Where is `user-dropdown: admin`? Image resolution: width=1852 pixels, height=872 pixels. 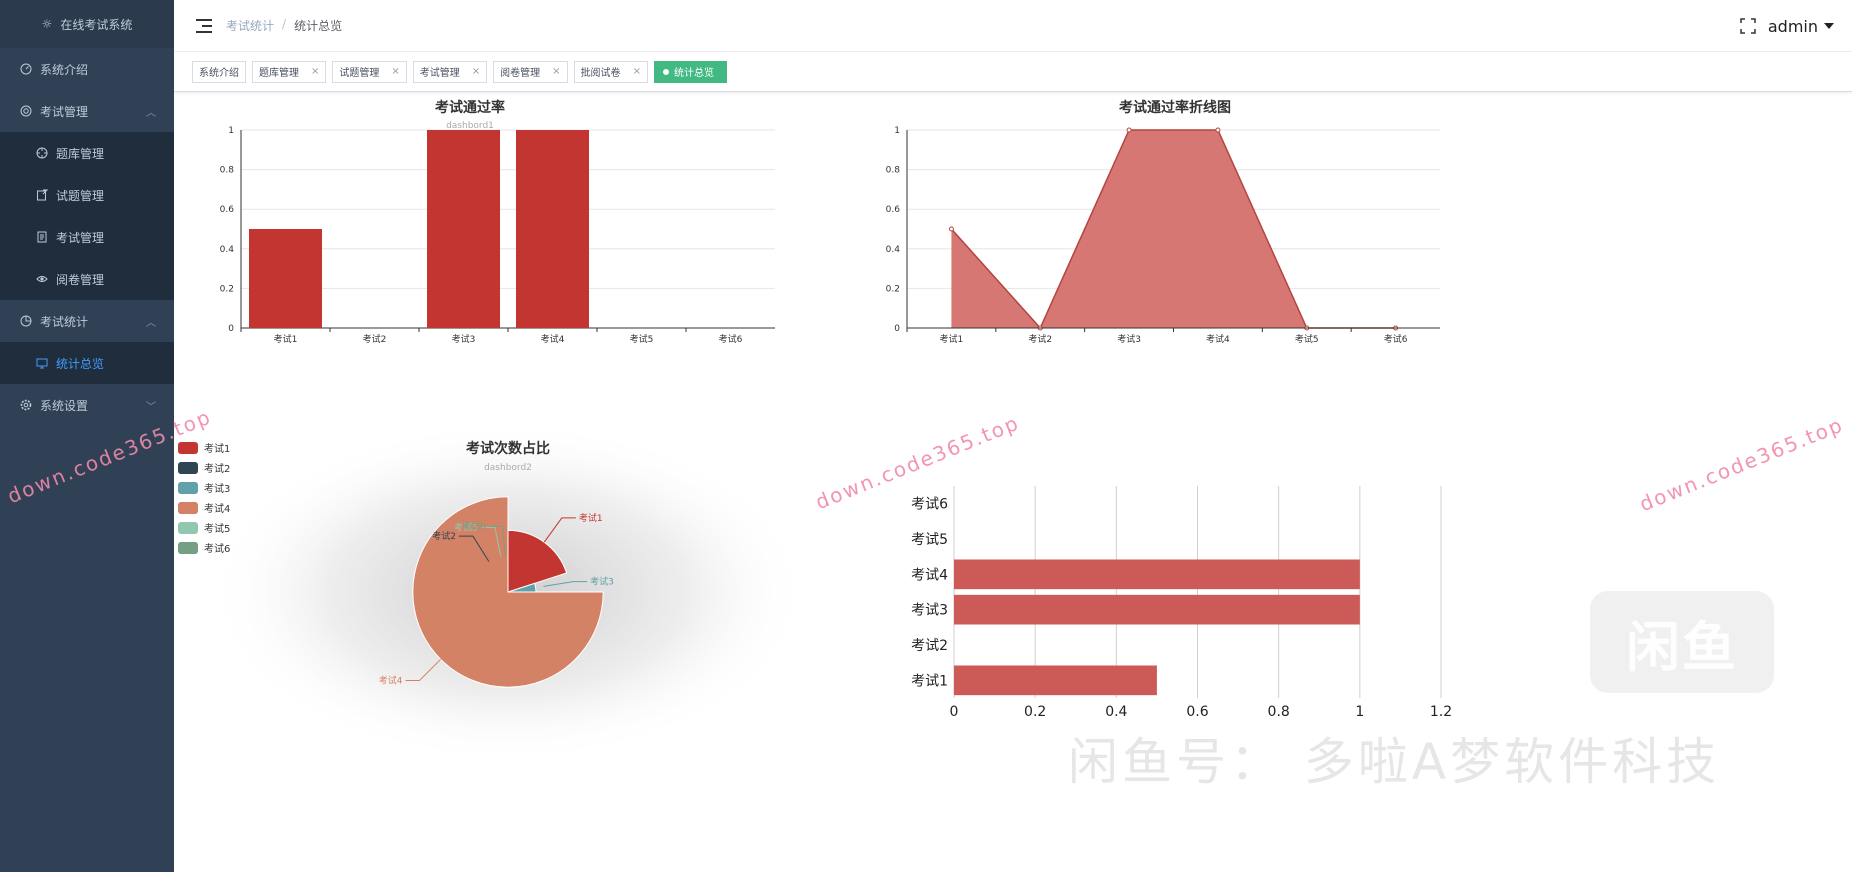 user-dropdown: admin is located at coordinates (1801, 26).